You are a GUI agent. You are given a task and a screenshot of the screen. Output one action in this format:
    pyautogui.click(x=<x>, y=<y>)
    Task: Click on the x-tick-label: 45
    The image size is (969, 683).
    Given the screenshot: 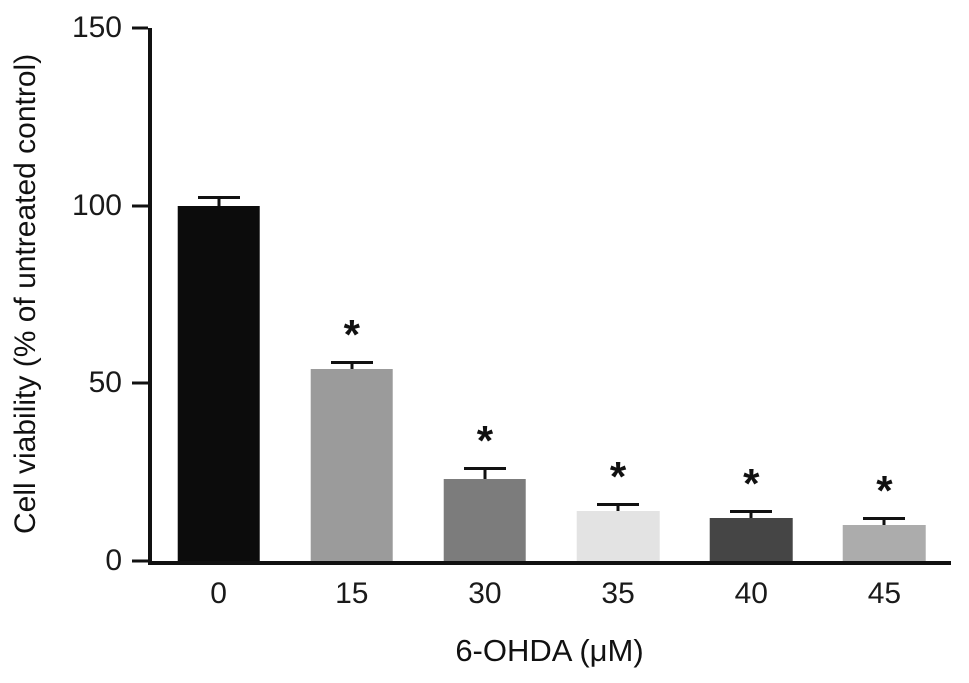 What is the action you would take?
    pyautogui.click(x=884, y=593)
    